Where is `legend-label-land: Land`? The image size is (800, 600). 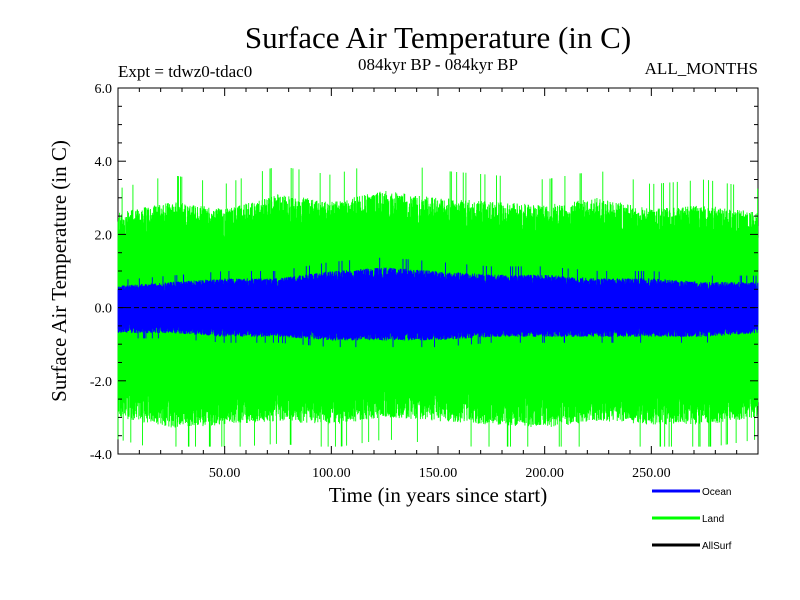 legend-label-land: Land is located at coordinates (713, 519).